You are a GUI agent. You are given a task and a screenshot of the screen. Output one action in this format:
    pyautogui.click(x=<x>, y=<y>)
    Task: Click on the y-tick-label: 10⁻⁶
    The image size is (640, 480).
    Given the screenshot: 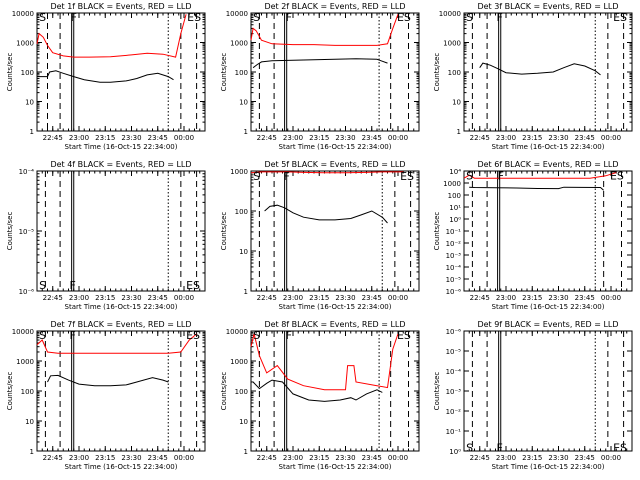 What is the action you would take?
    pyautogui.click(x=454, y=332)
    